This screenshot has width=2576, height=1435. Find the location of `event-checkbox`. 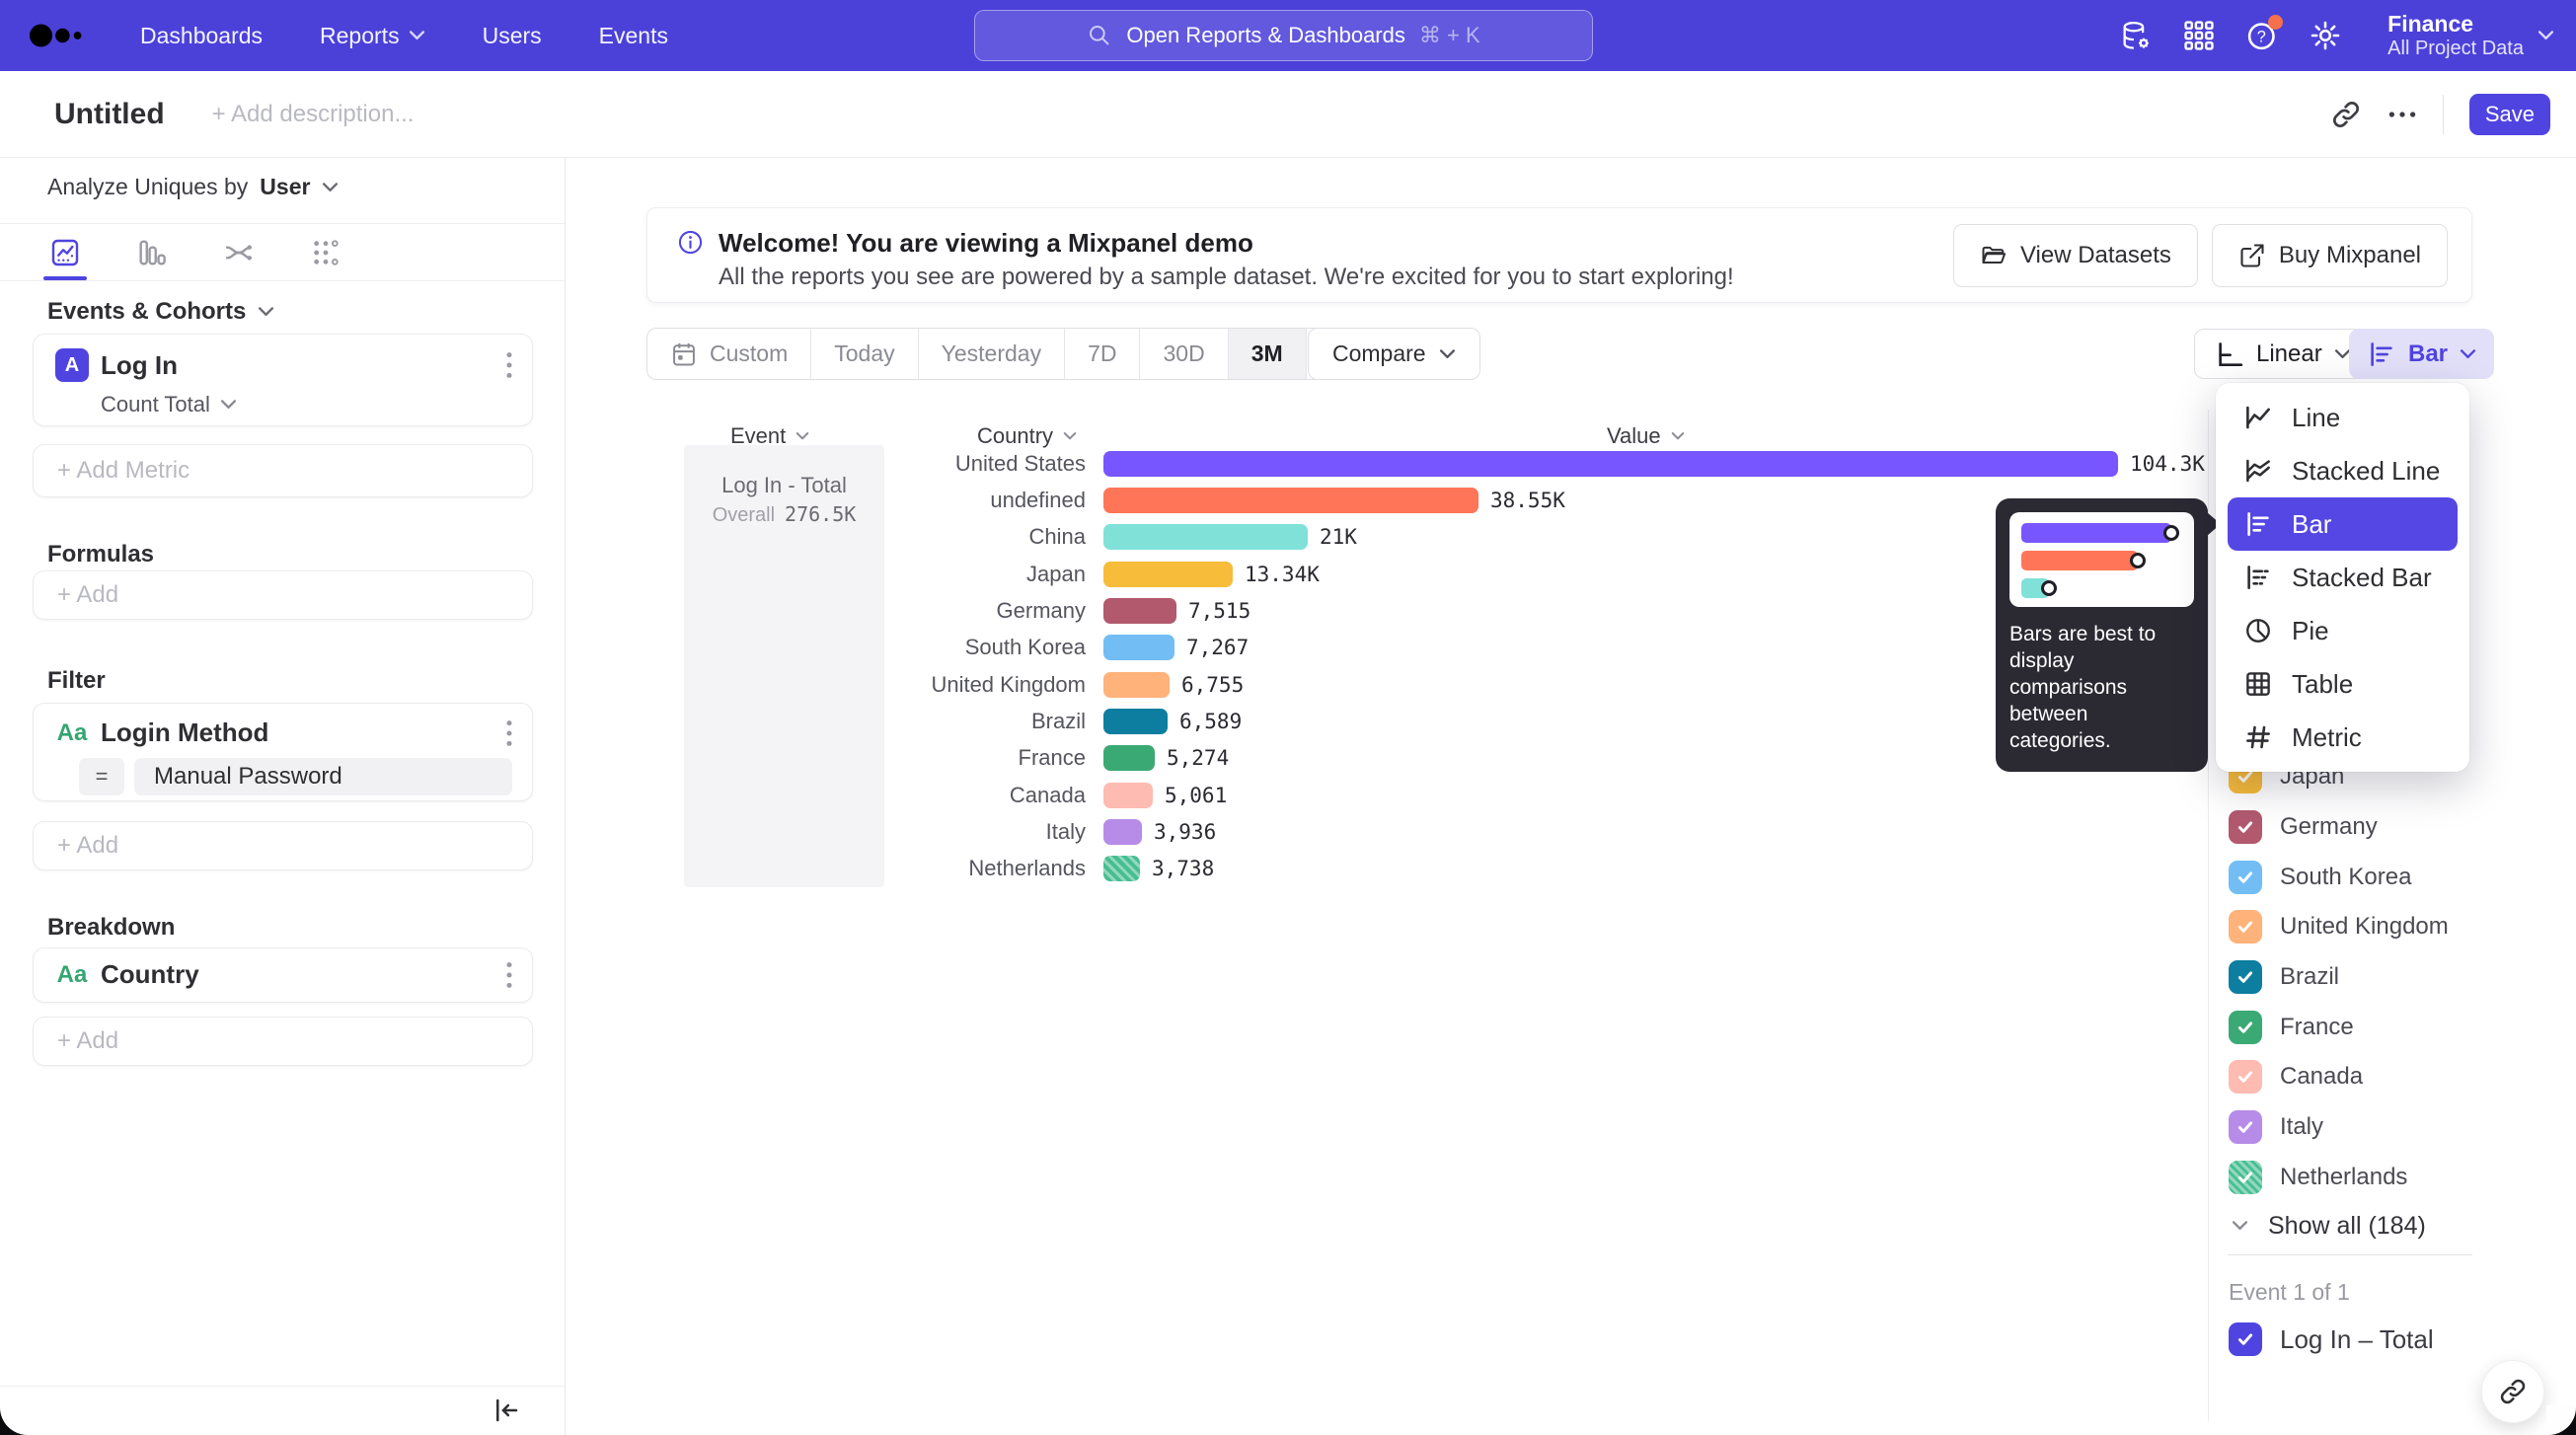

event-checkbox is located at coordinates (2245, 1339).